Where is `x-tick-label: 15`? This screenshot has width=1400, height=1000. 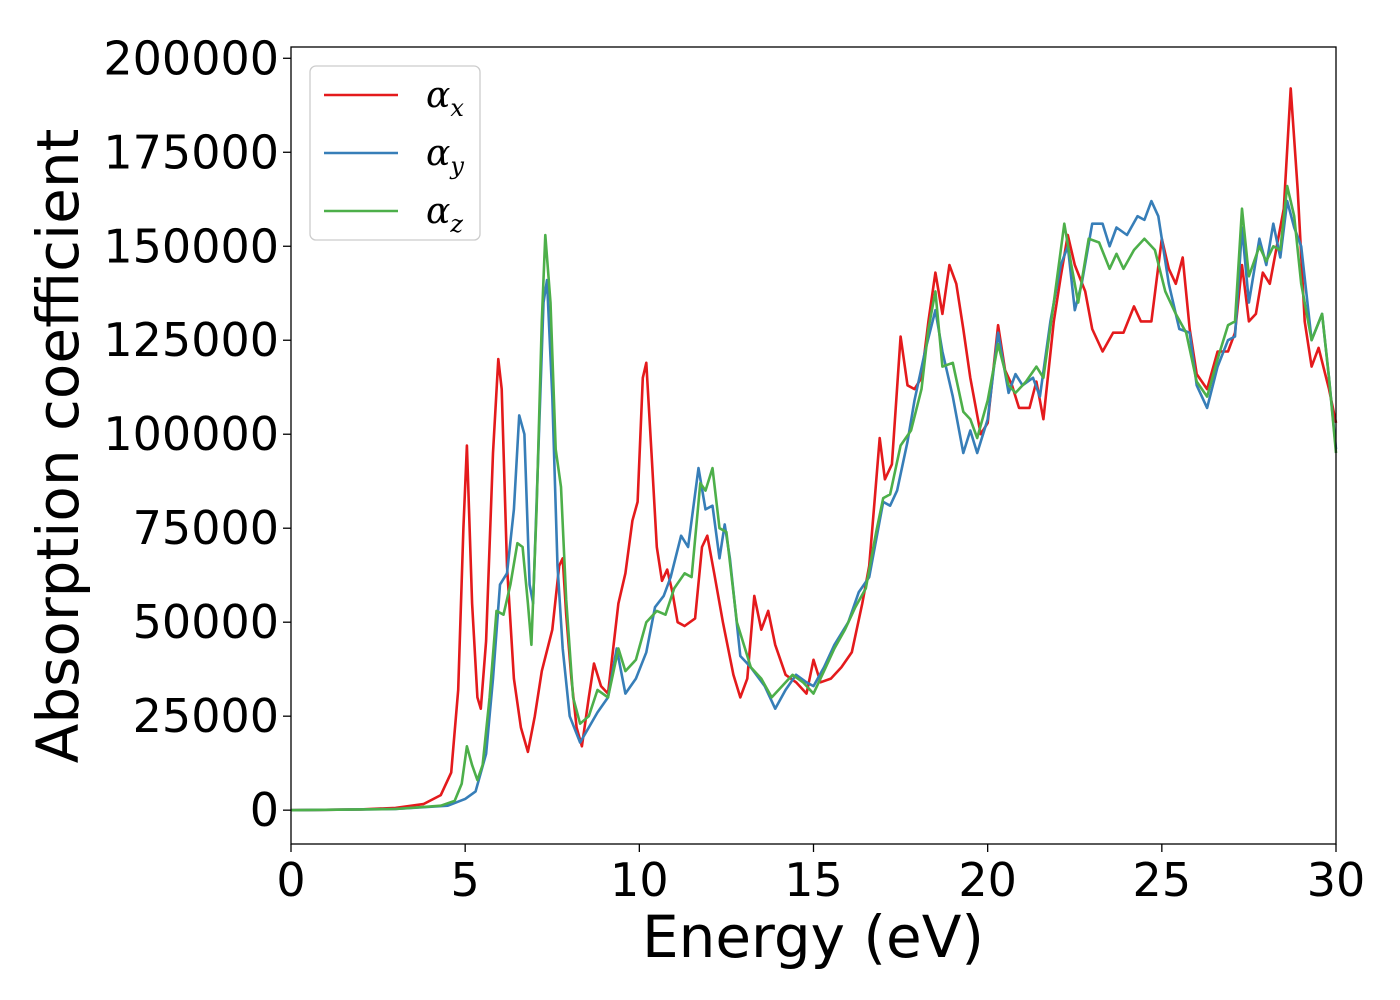 x-tick-label: 15 is located at coordinates (813, 880).